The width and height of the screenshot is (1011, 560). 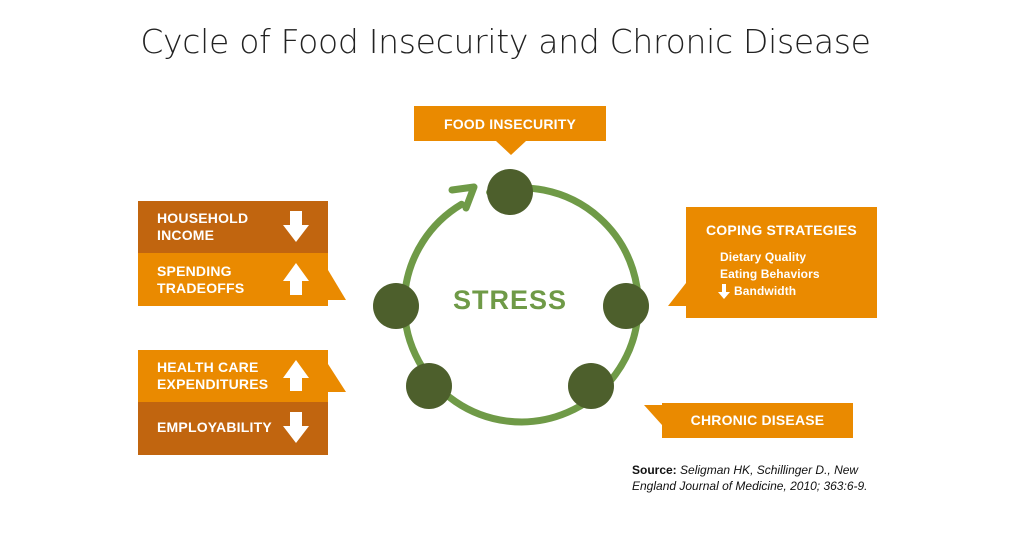 I want to click on stress-label: STRESS, so click(x=510, y=300).